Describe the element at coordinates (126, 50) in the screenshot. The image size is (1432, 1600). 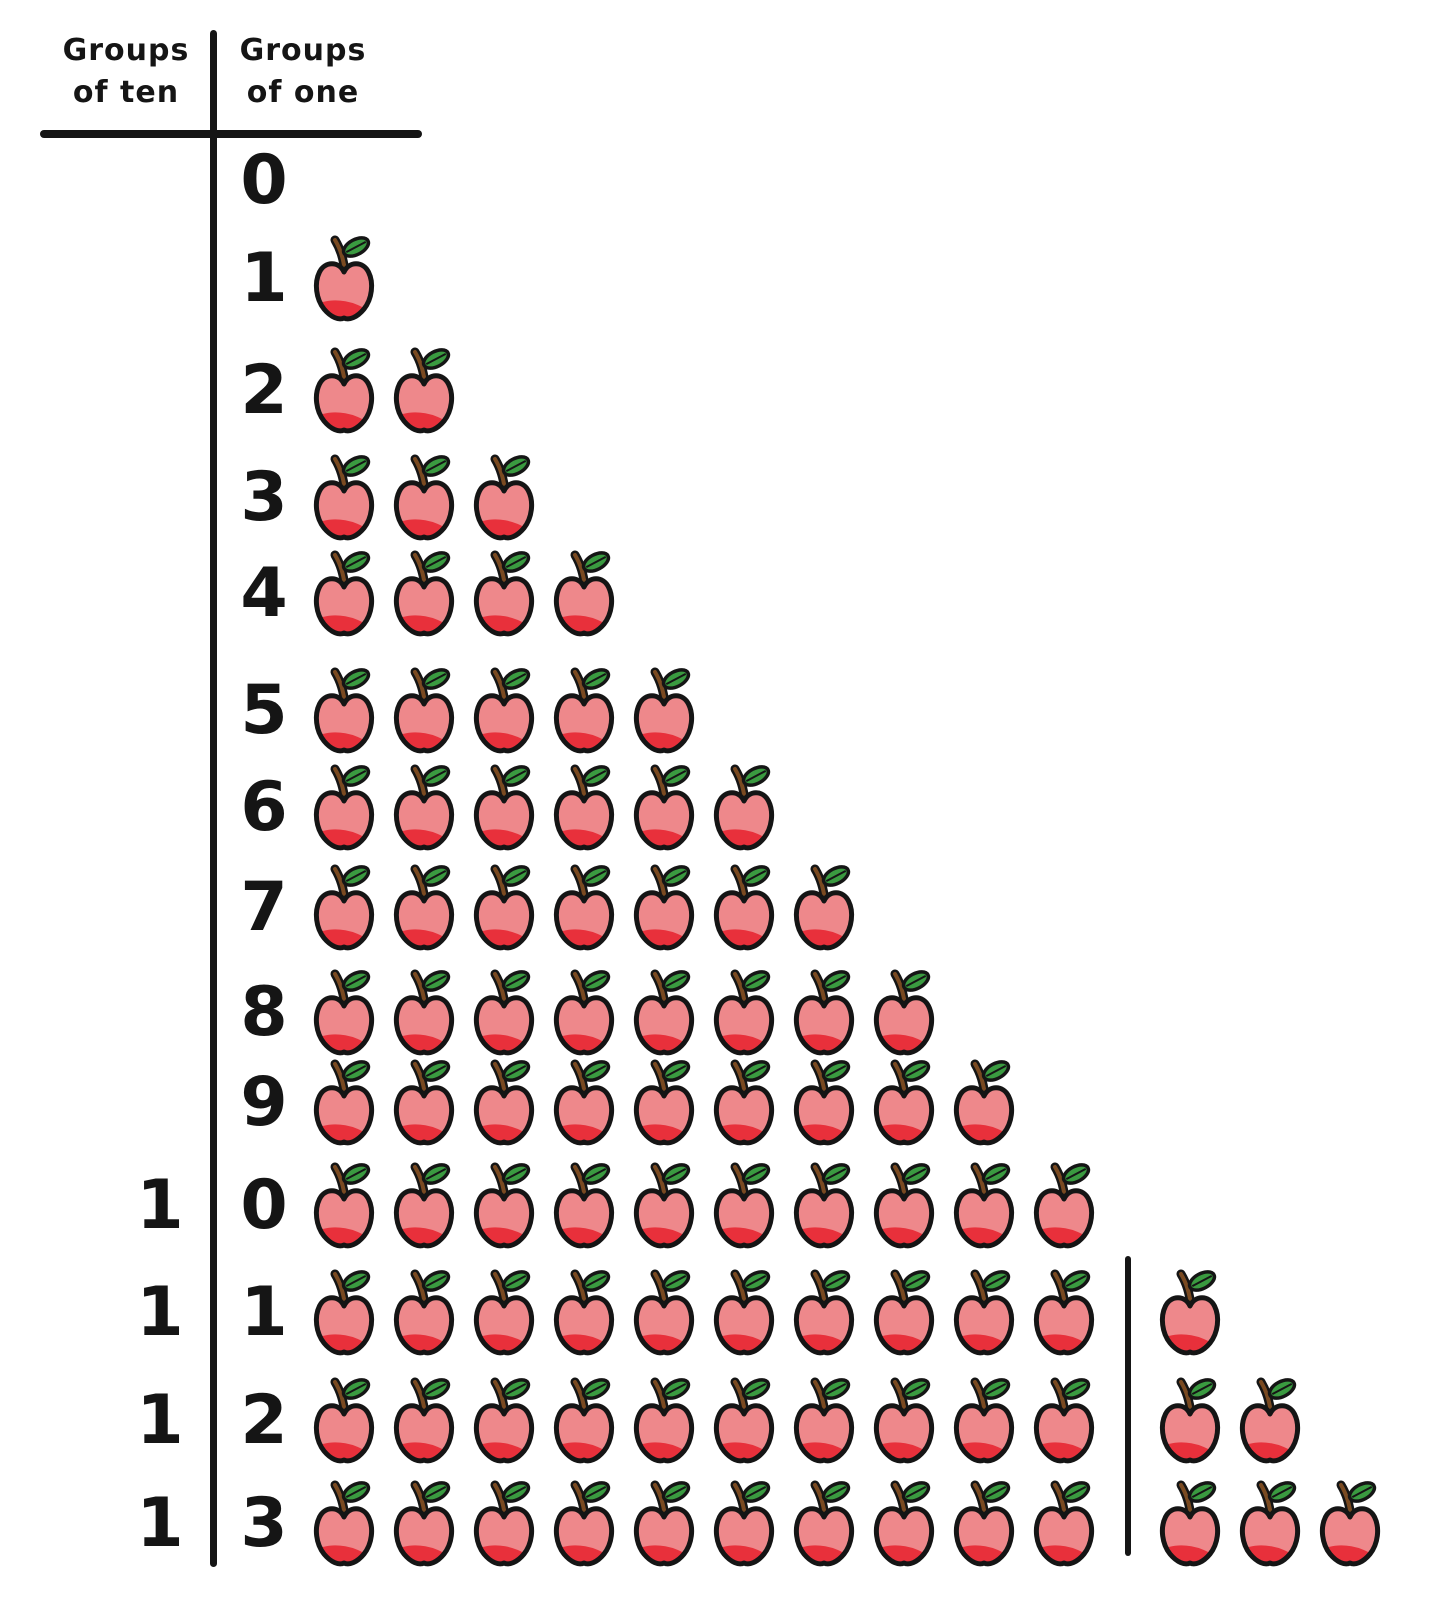
I see `tens-header-line1: Groups` at that location.